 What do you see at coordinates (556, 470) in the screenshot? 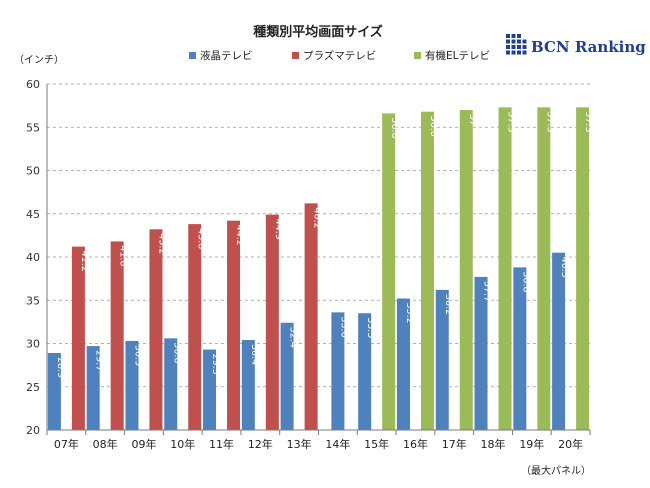
I see `footnote: （最大パネル）` at bounding box center [556, 470].